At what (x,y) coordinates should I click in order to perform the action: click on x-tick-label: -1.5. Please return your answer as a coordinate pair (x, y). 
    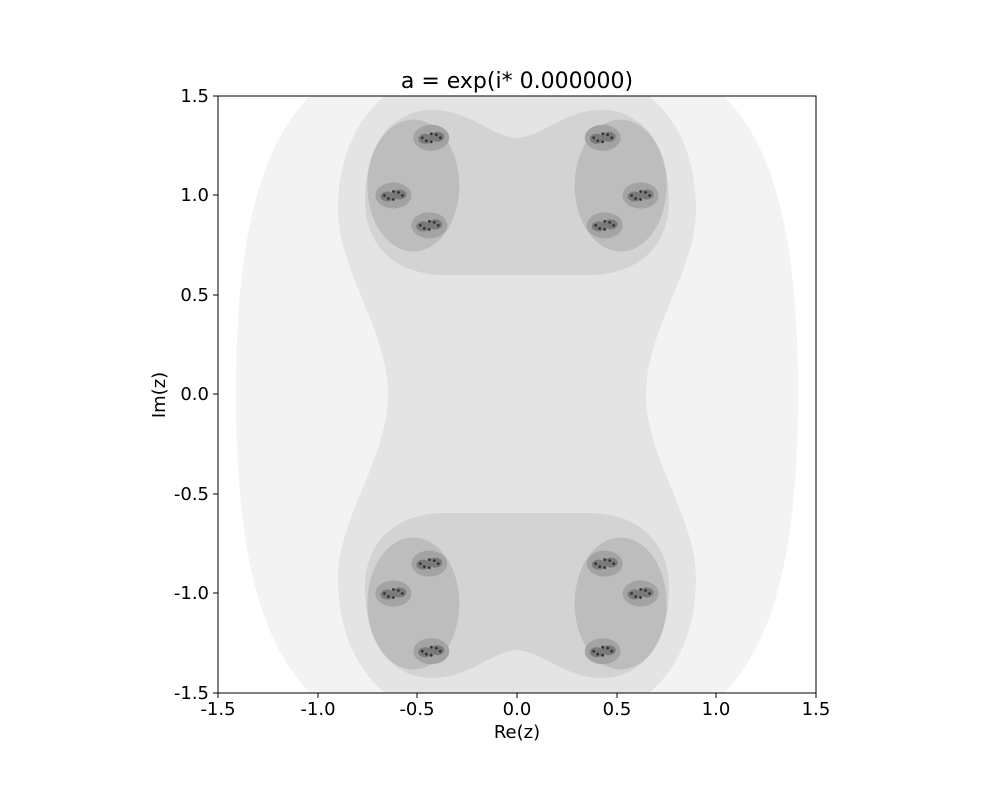
    Looking at the image, I should click on (217, 709).